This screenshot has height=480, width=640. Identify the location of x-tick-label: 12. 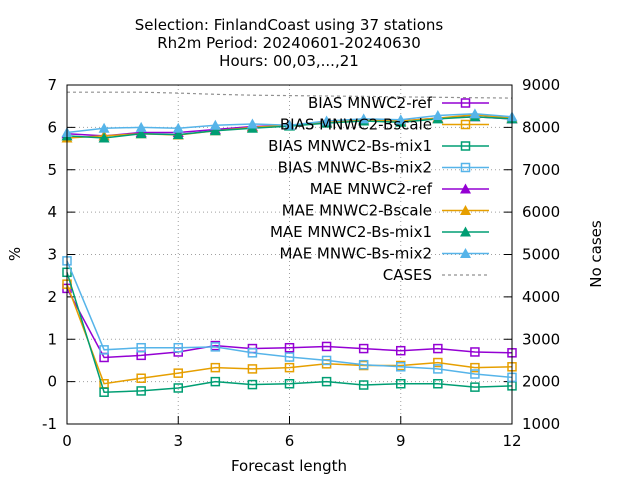
(511, 441).